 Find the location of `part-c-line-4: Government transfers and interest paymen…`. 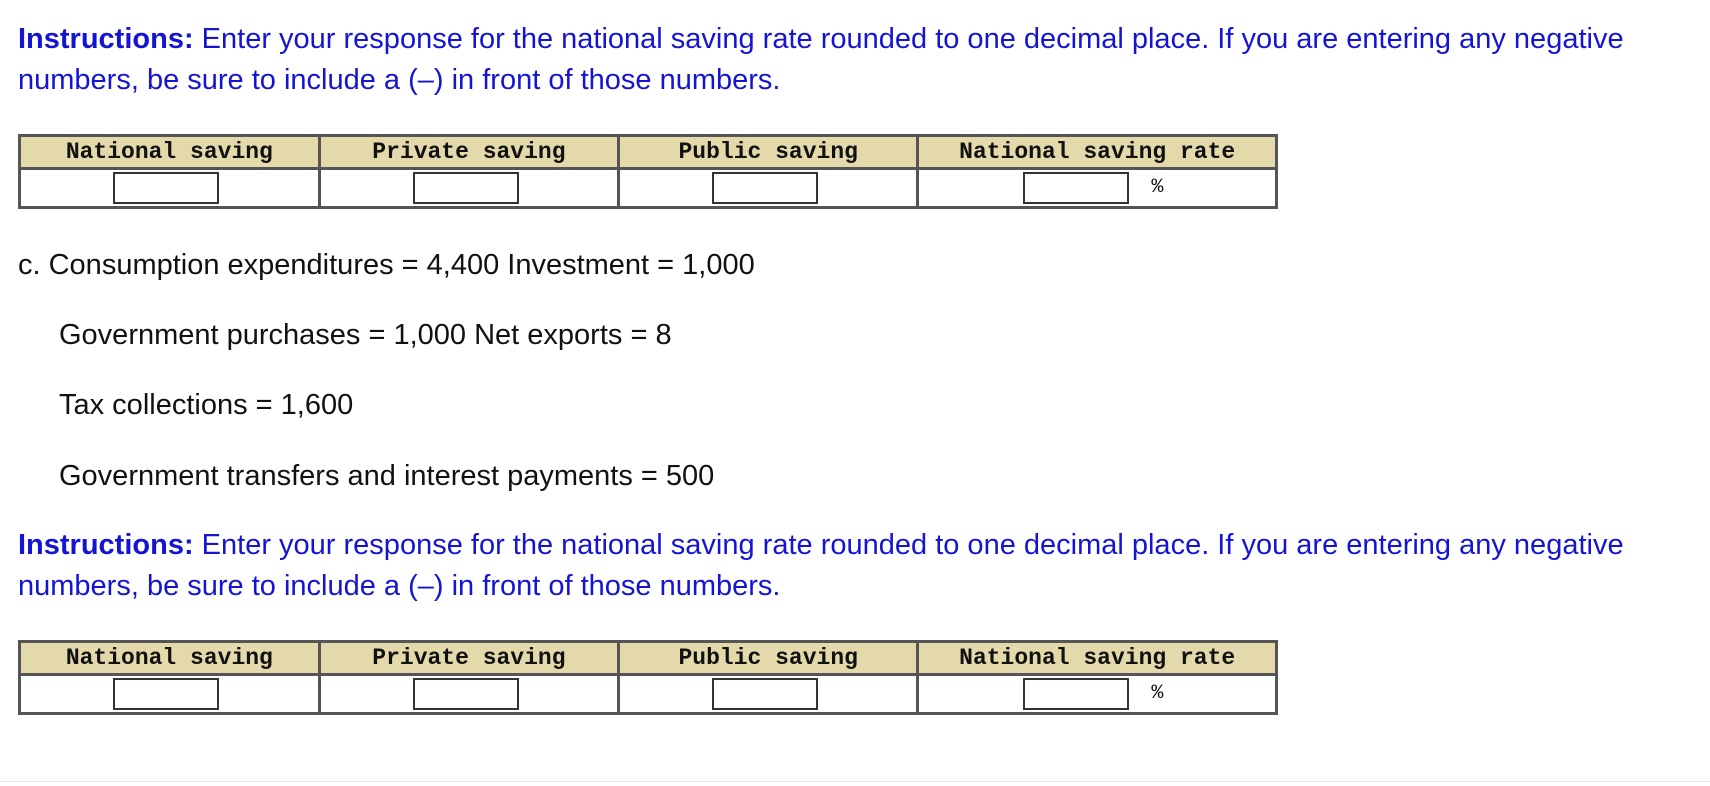

part-c-line-4: Government transfers and interest paymen… is located at coordinates (387, 476).